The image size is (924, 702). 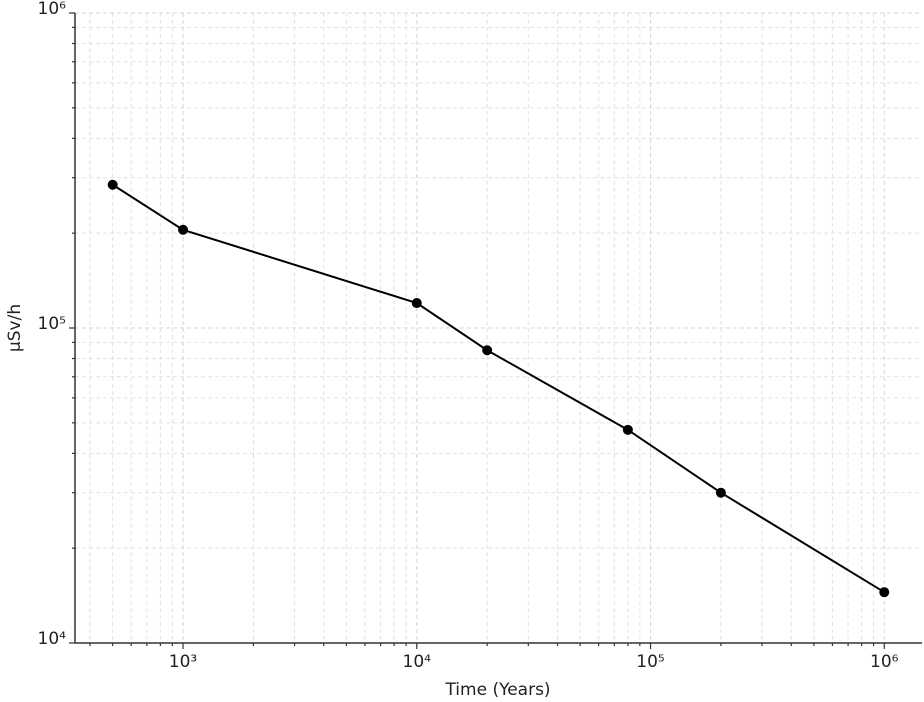 What do you see at coordinates (650, 662) in the screenshot?
I see `x-tick-label: 10⁵` at bounding box center [650, 662].